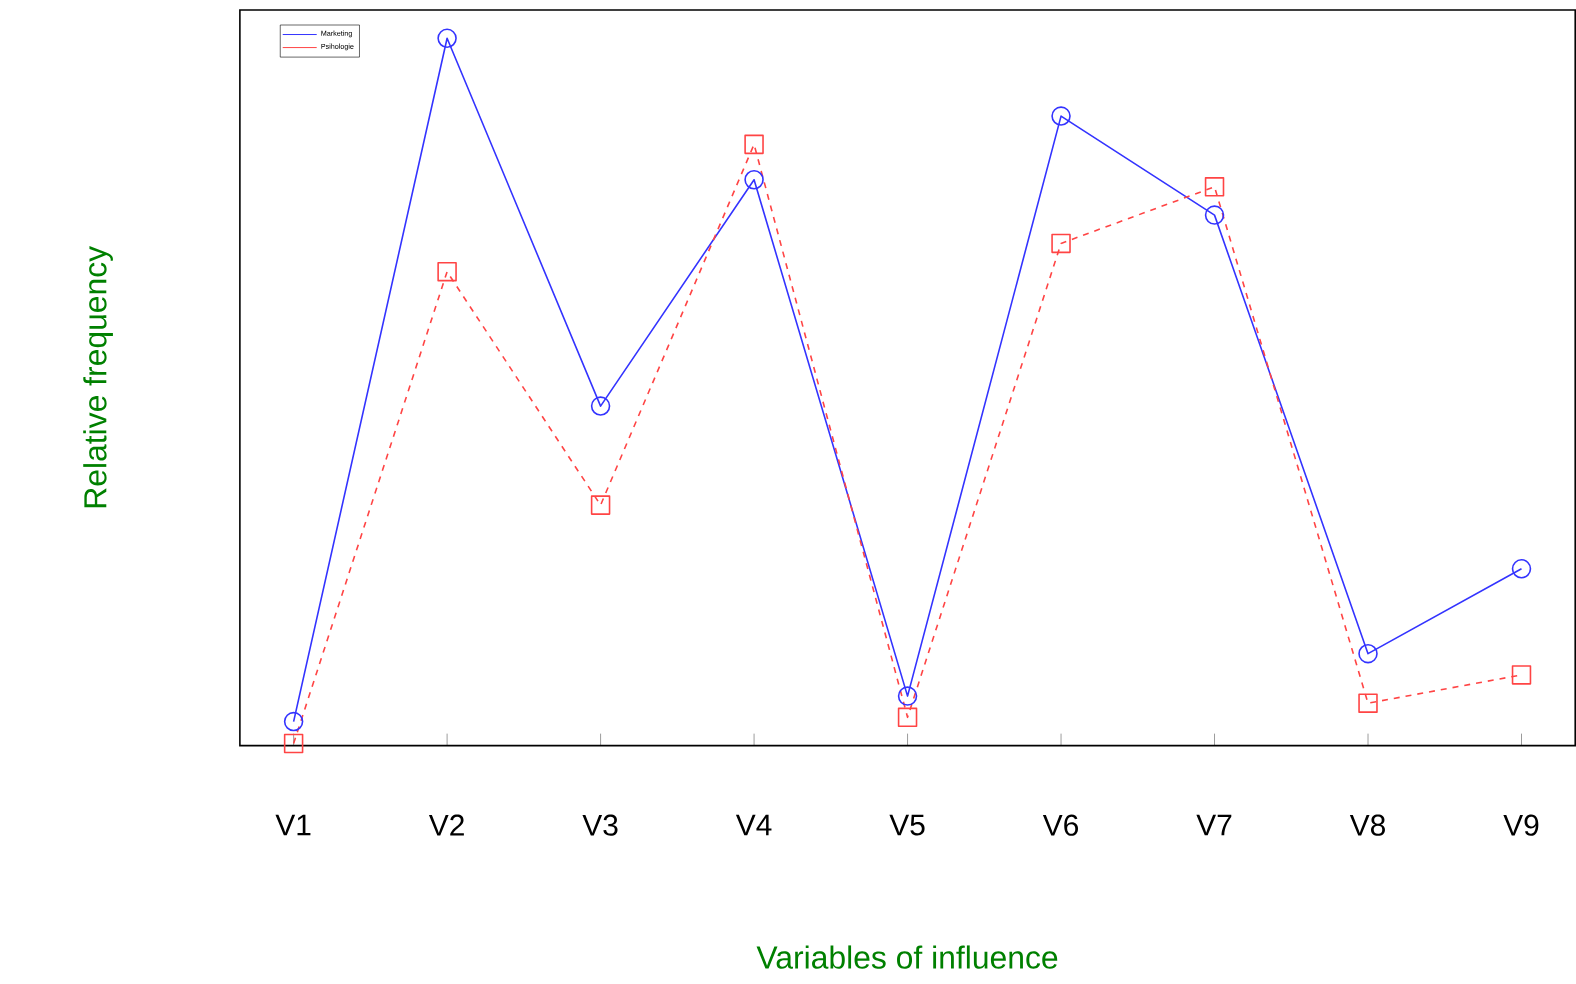 The image size is (1576, 984). I want to click on y-axis-title: Relative frequency, so click(98, 377).